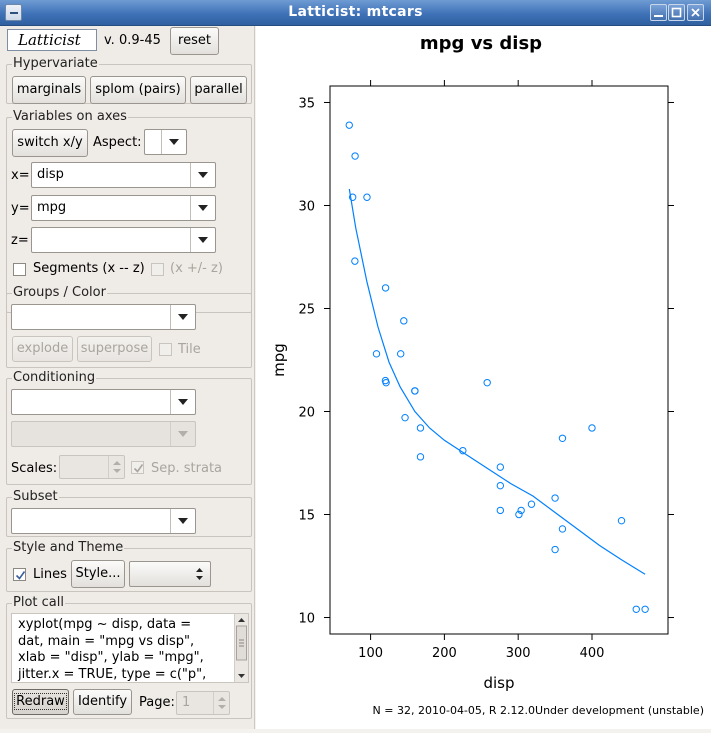 Image resolution: width=711 pixels, height=733 pixels. I want to click on y-variable-combo: mpg, so click(123, 208).